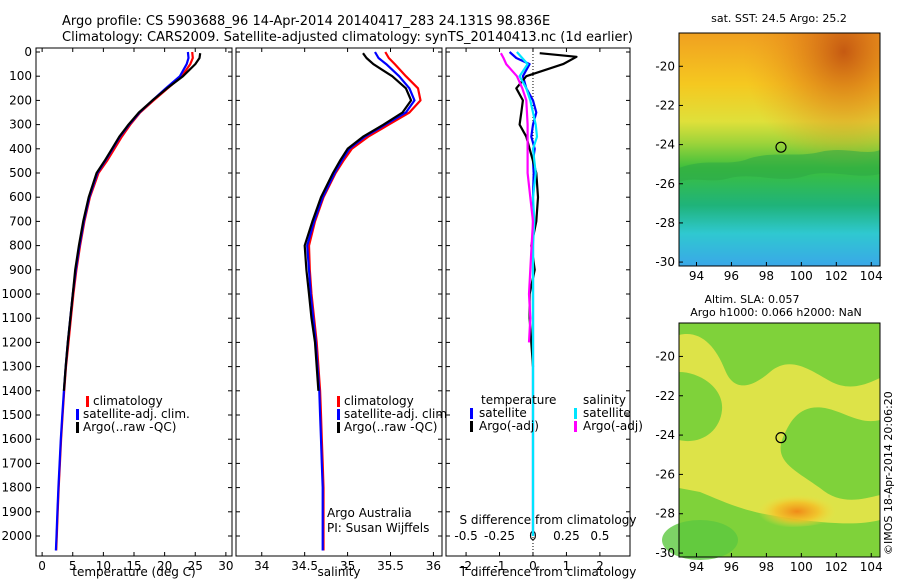 This screenshot has width=900, height=580. What do you see at coordinates (136, 414) in the screenshot?
I see `legend-label-satellite: satellite-adj. clim.` at bounding box center [136, 414].